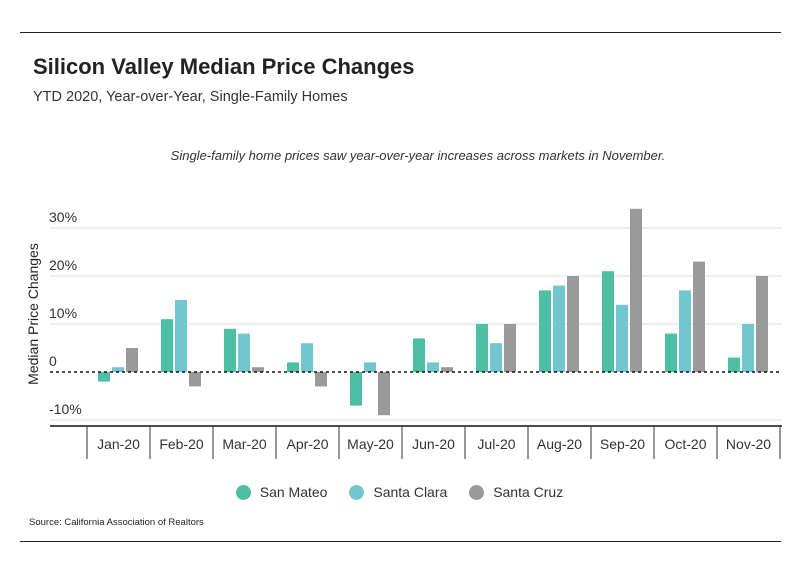 This screenshot has width=799, height=575. I want to click on legend-item-santa-clara: Santa Clara, so click(398, 492).